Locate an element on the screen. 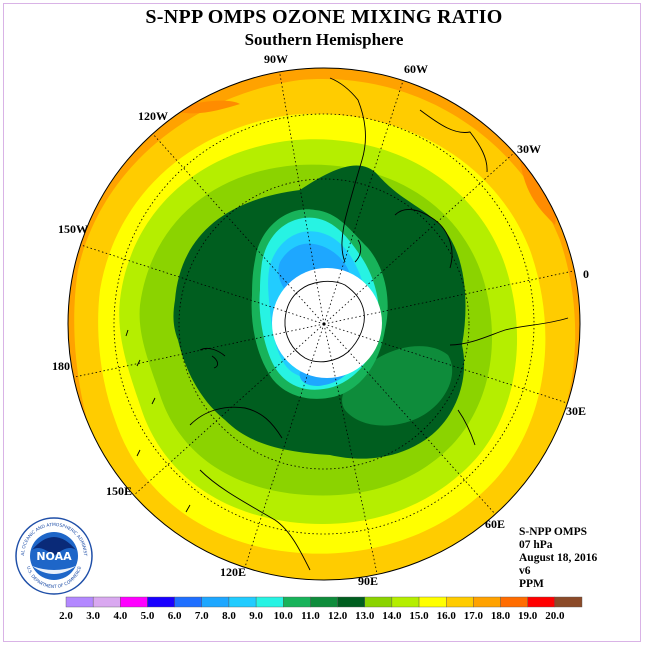 This screenshot has height=648, width=648. colorbar-tick-label: 7.0 is located at coordinates (202, 616).